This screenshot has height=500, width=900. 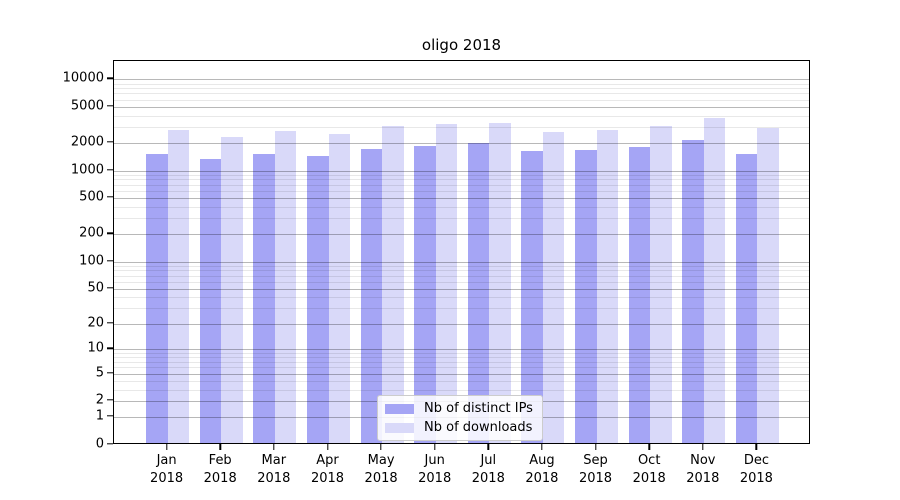 I want to click on bar-downloads-sep, so click(x=607, y=286).